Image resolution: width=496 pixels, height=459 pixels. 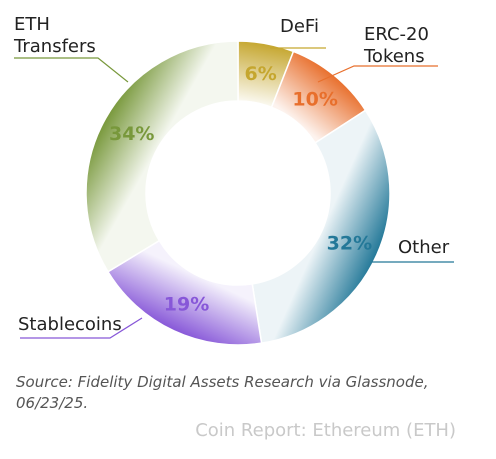 What do you see at coordinates (325, 430) in the screenshot?
I see `report-footer: Coin Report: Ethereum (ETH)` at bounding box center [325, 430].